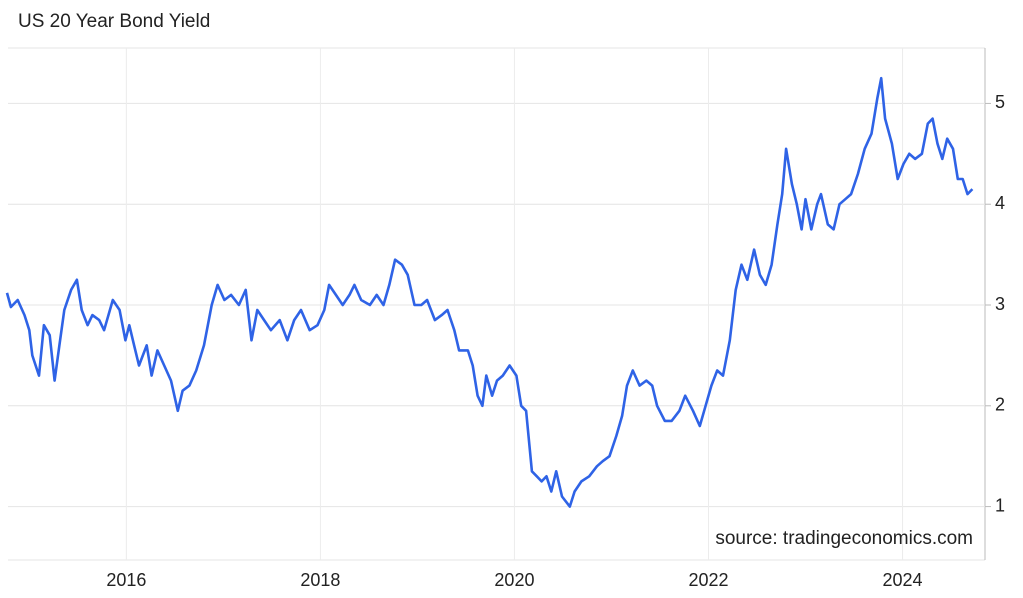  I want to click on x-tick-label: 2018, so click(320, 580).